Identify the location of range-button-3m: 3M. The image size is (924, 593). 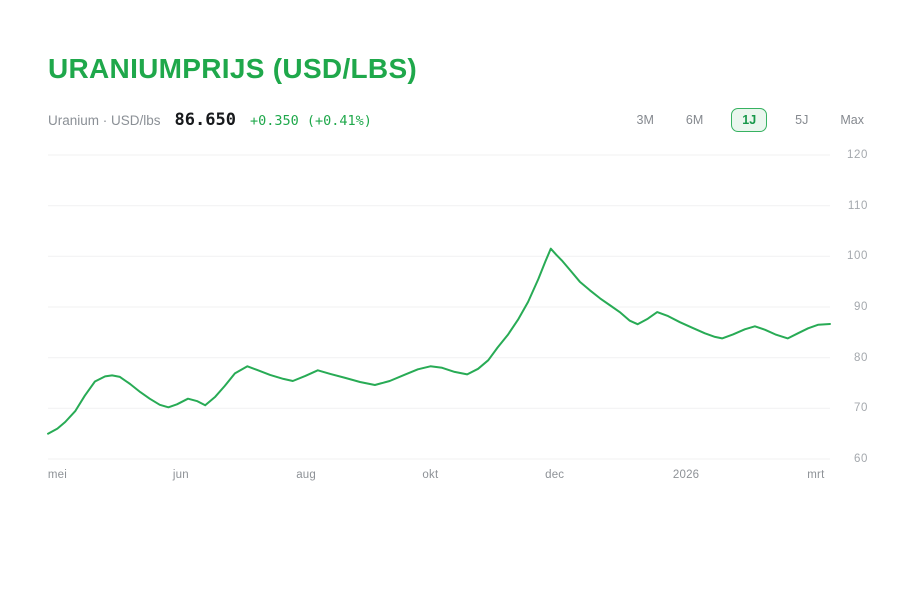
(645, 120).